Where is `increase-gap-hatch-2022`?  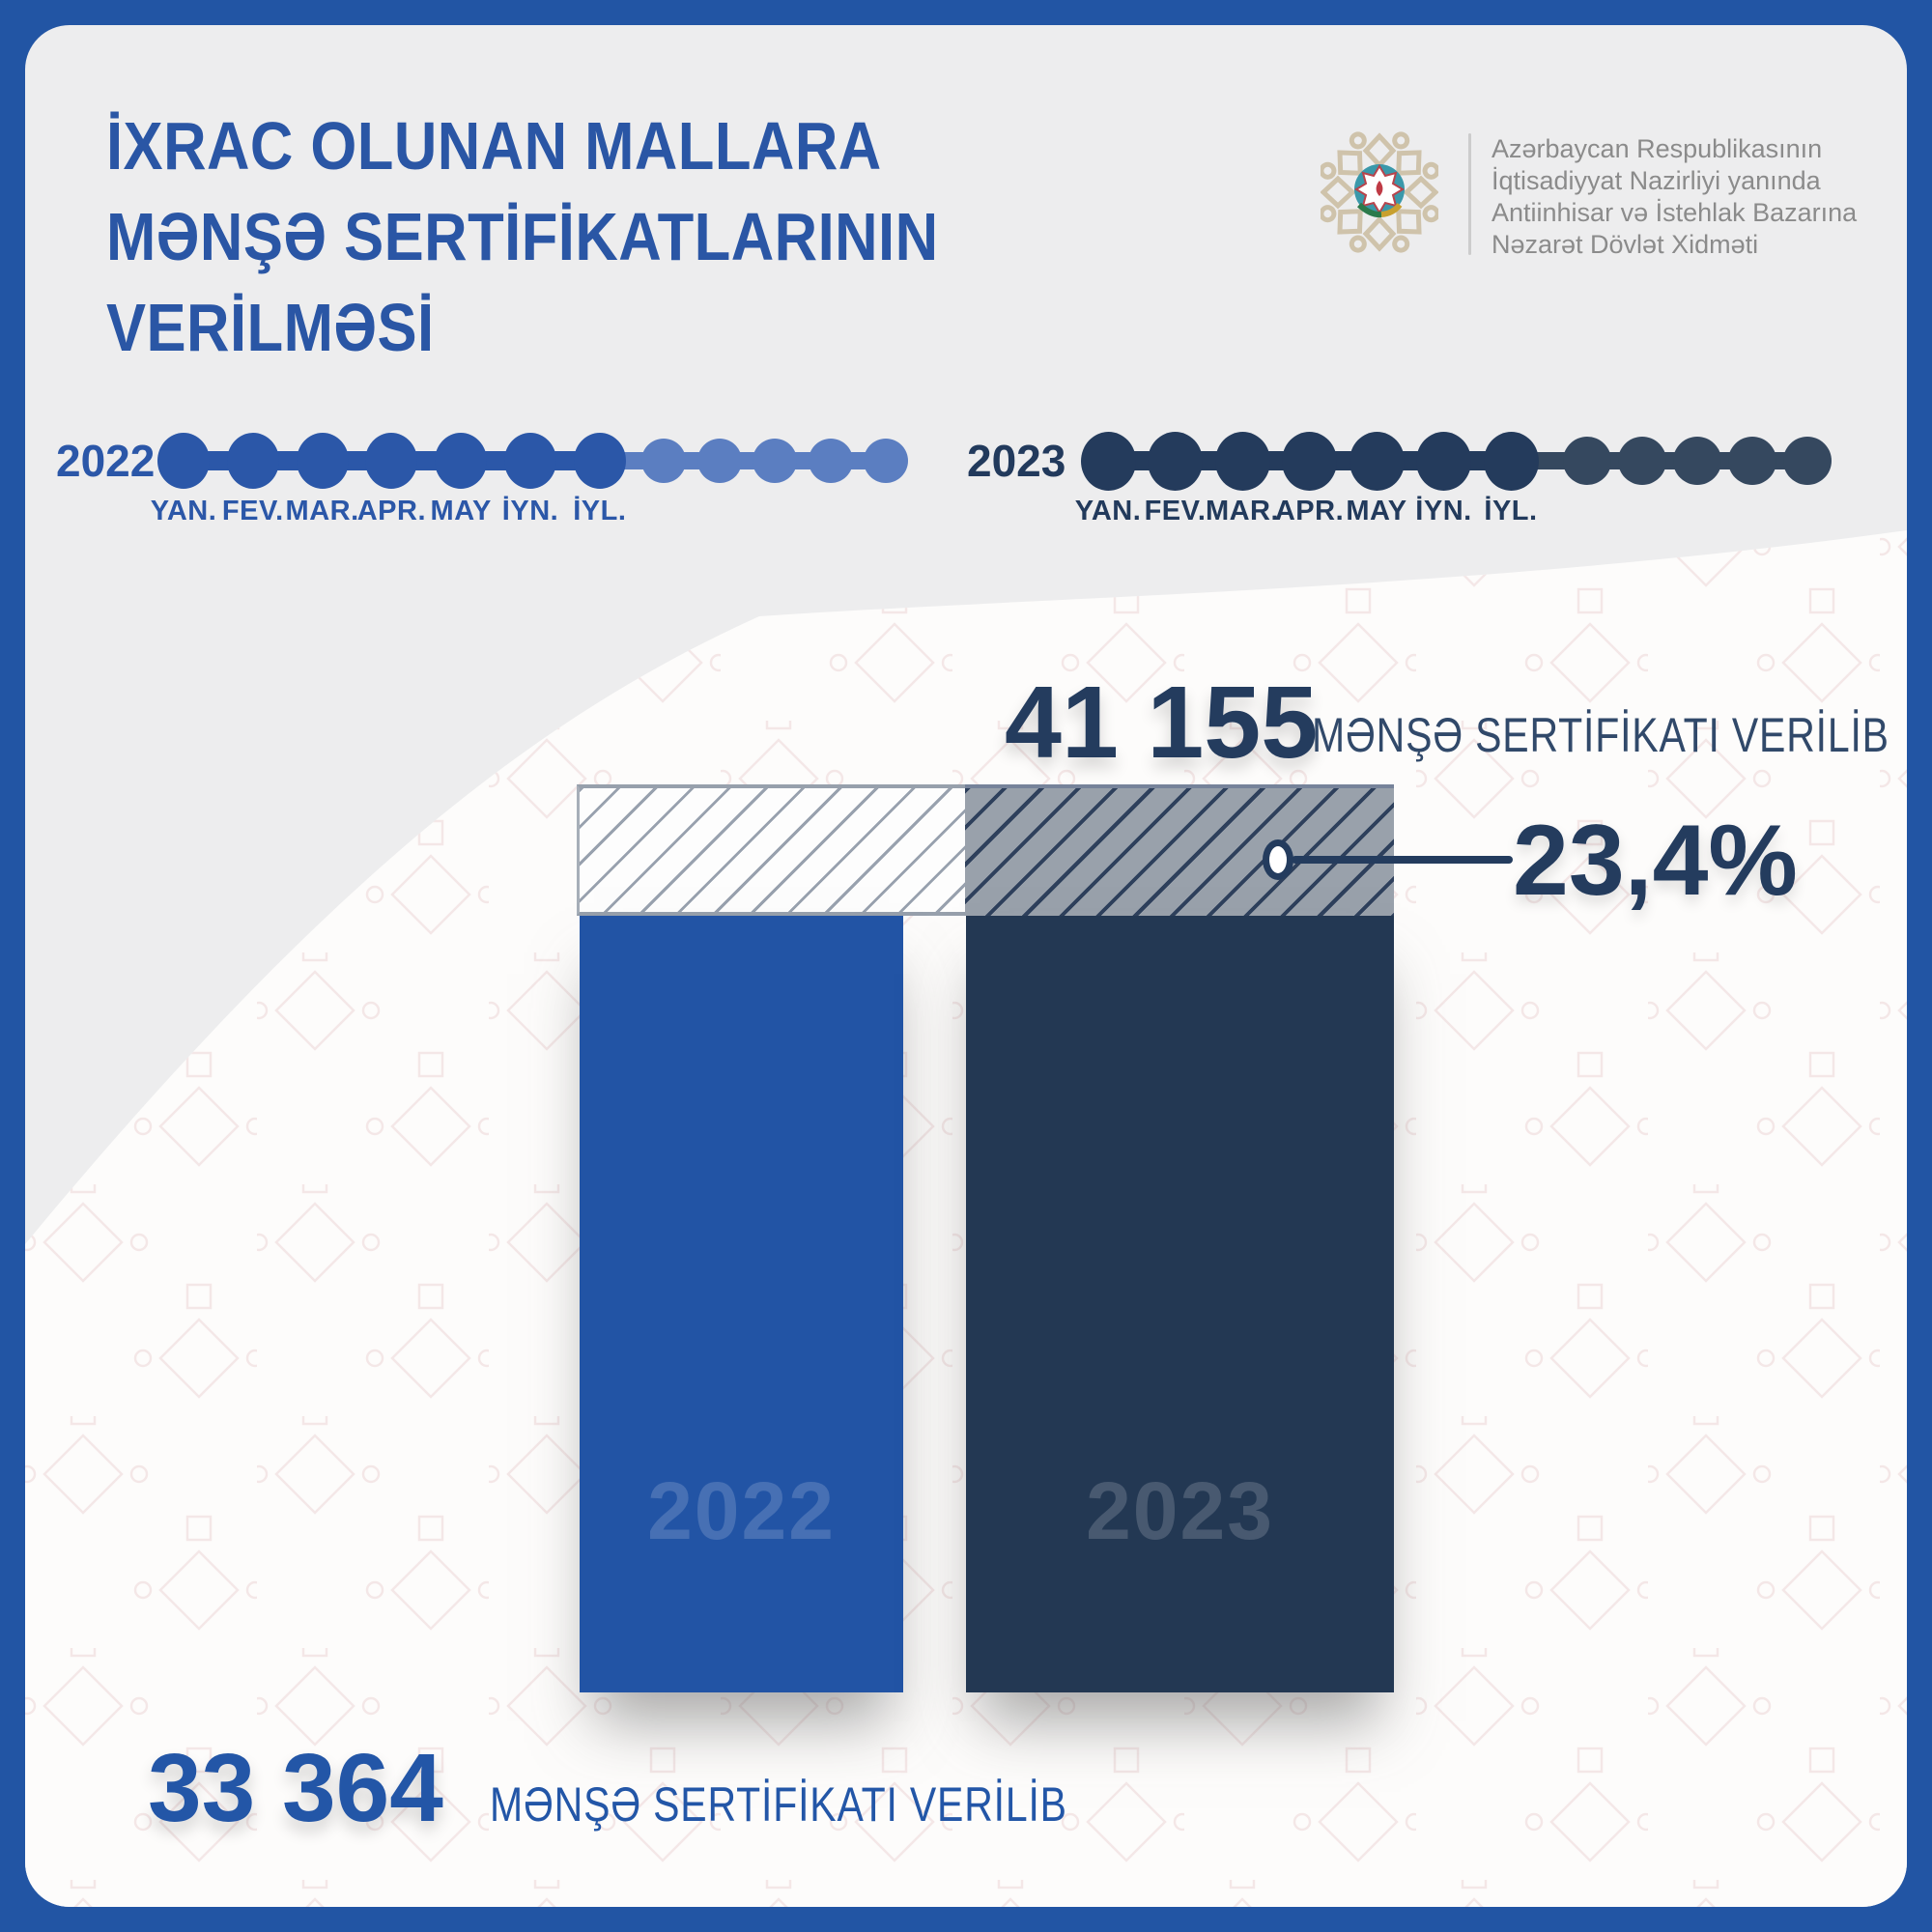 increase-gap-hatch-2022 is located at coordinates (771, 850).